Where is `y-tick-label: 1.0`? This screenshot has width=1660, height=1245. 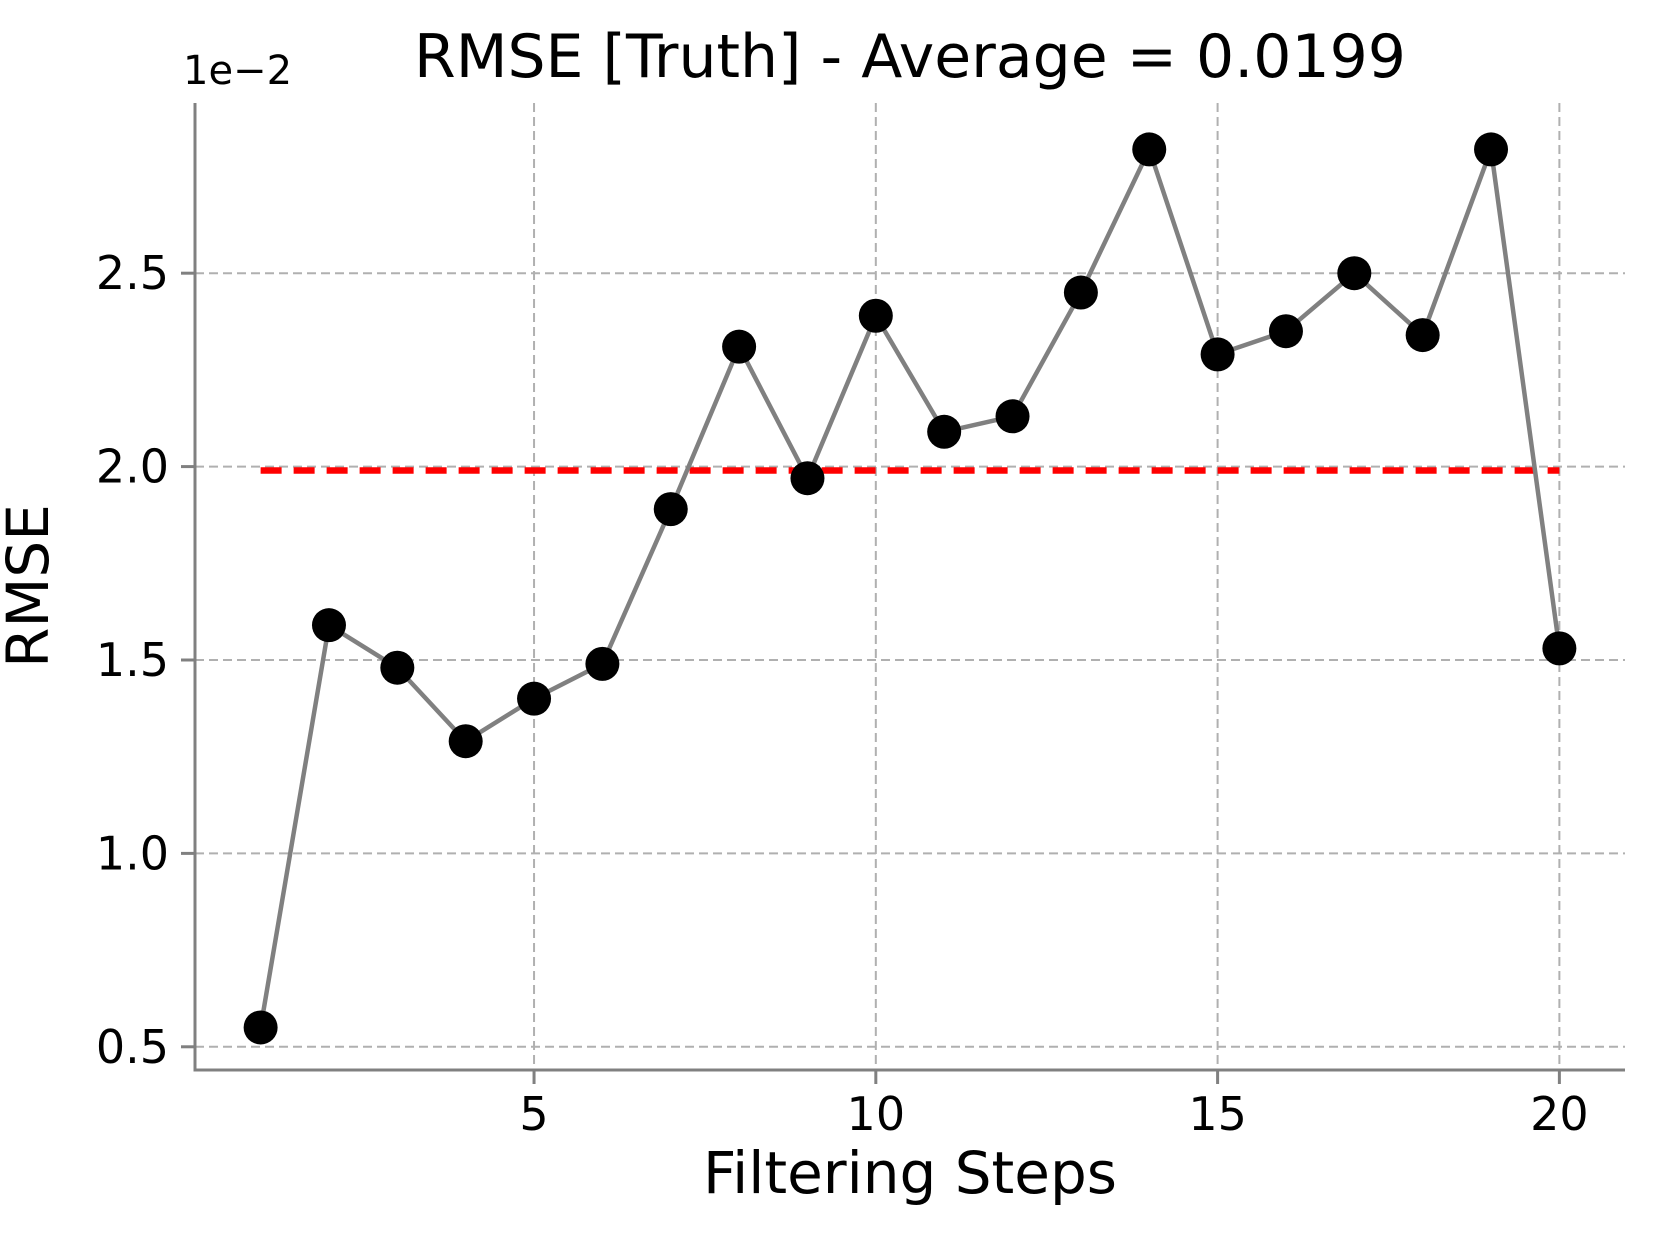 y-tick-label: 1.0 is located at coordinates (132, 853).